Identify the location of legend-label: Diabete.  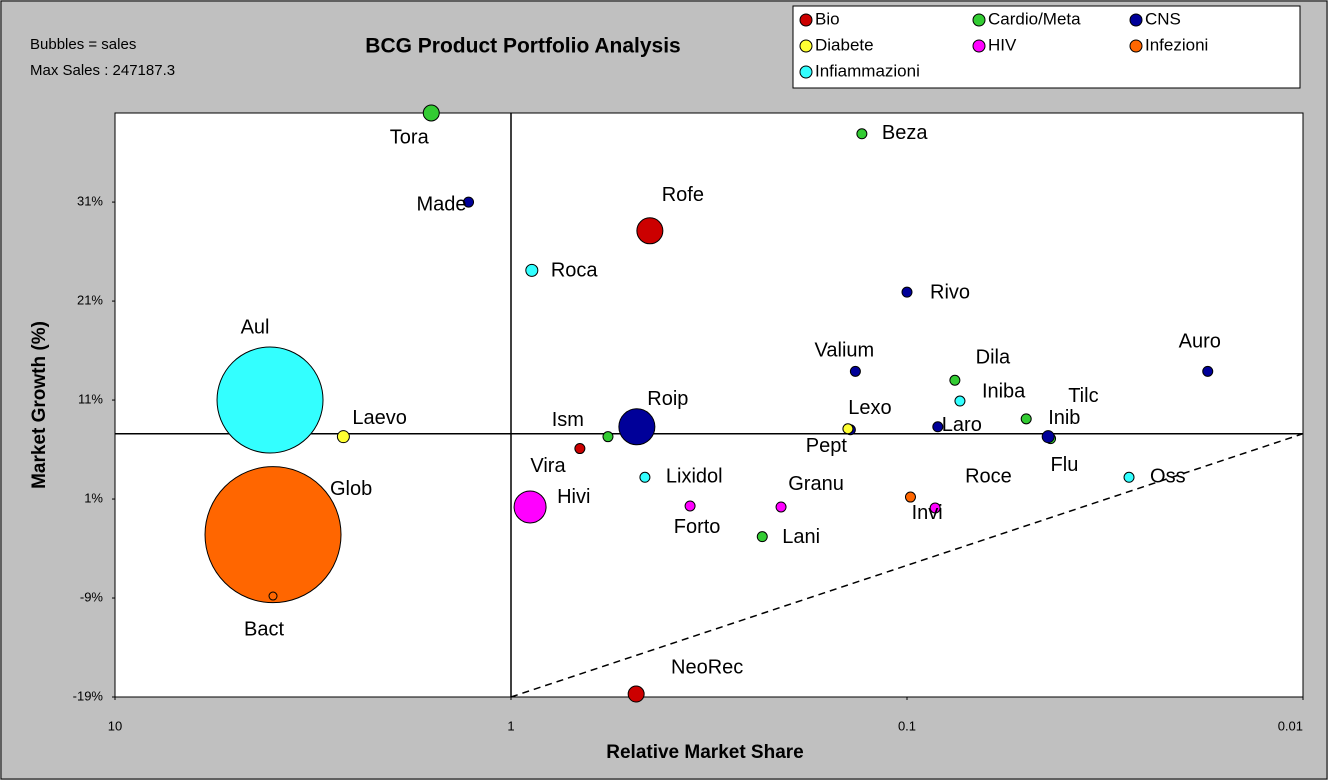
(844, 44).